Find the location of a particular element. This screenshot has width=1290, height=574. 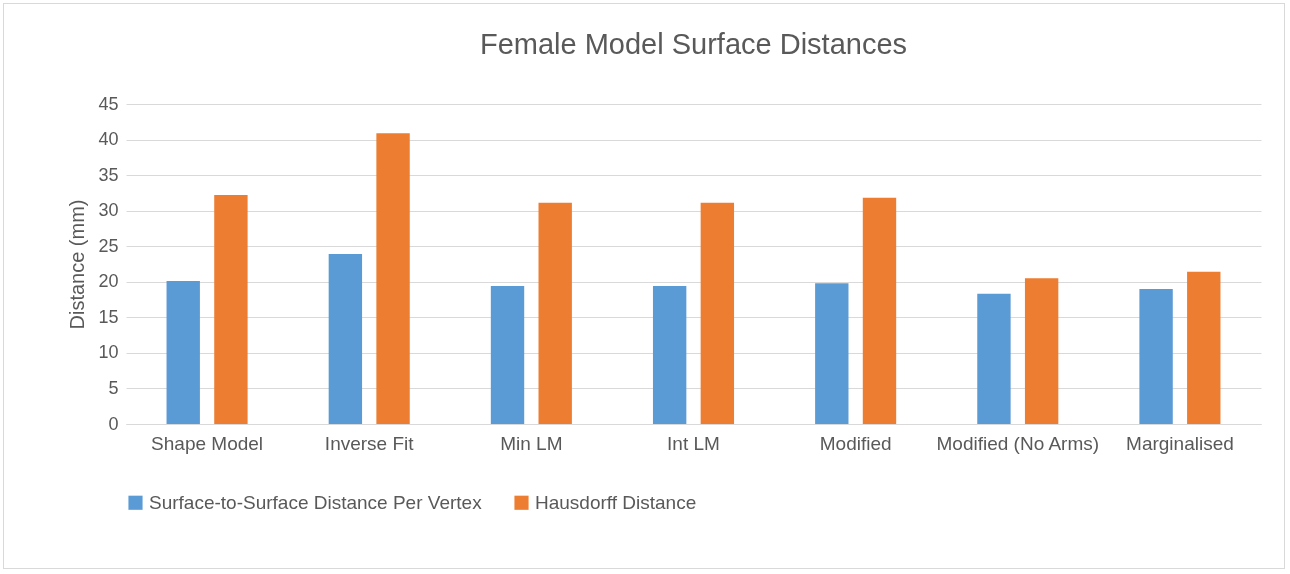

y-tick-label: 20 is located at coordinates (108, 281).